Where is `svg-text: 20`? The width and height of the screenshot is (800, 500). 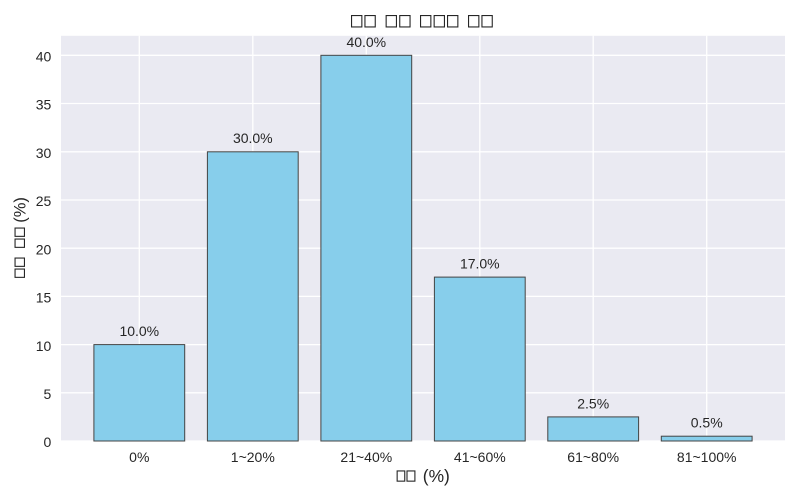
svg-text: 20 is located at coordinates (44, 249).